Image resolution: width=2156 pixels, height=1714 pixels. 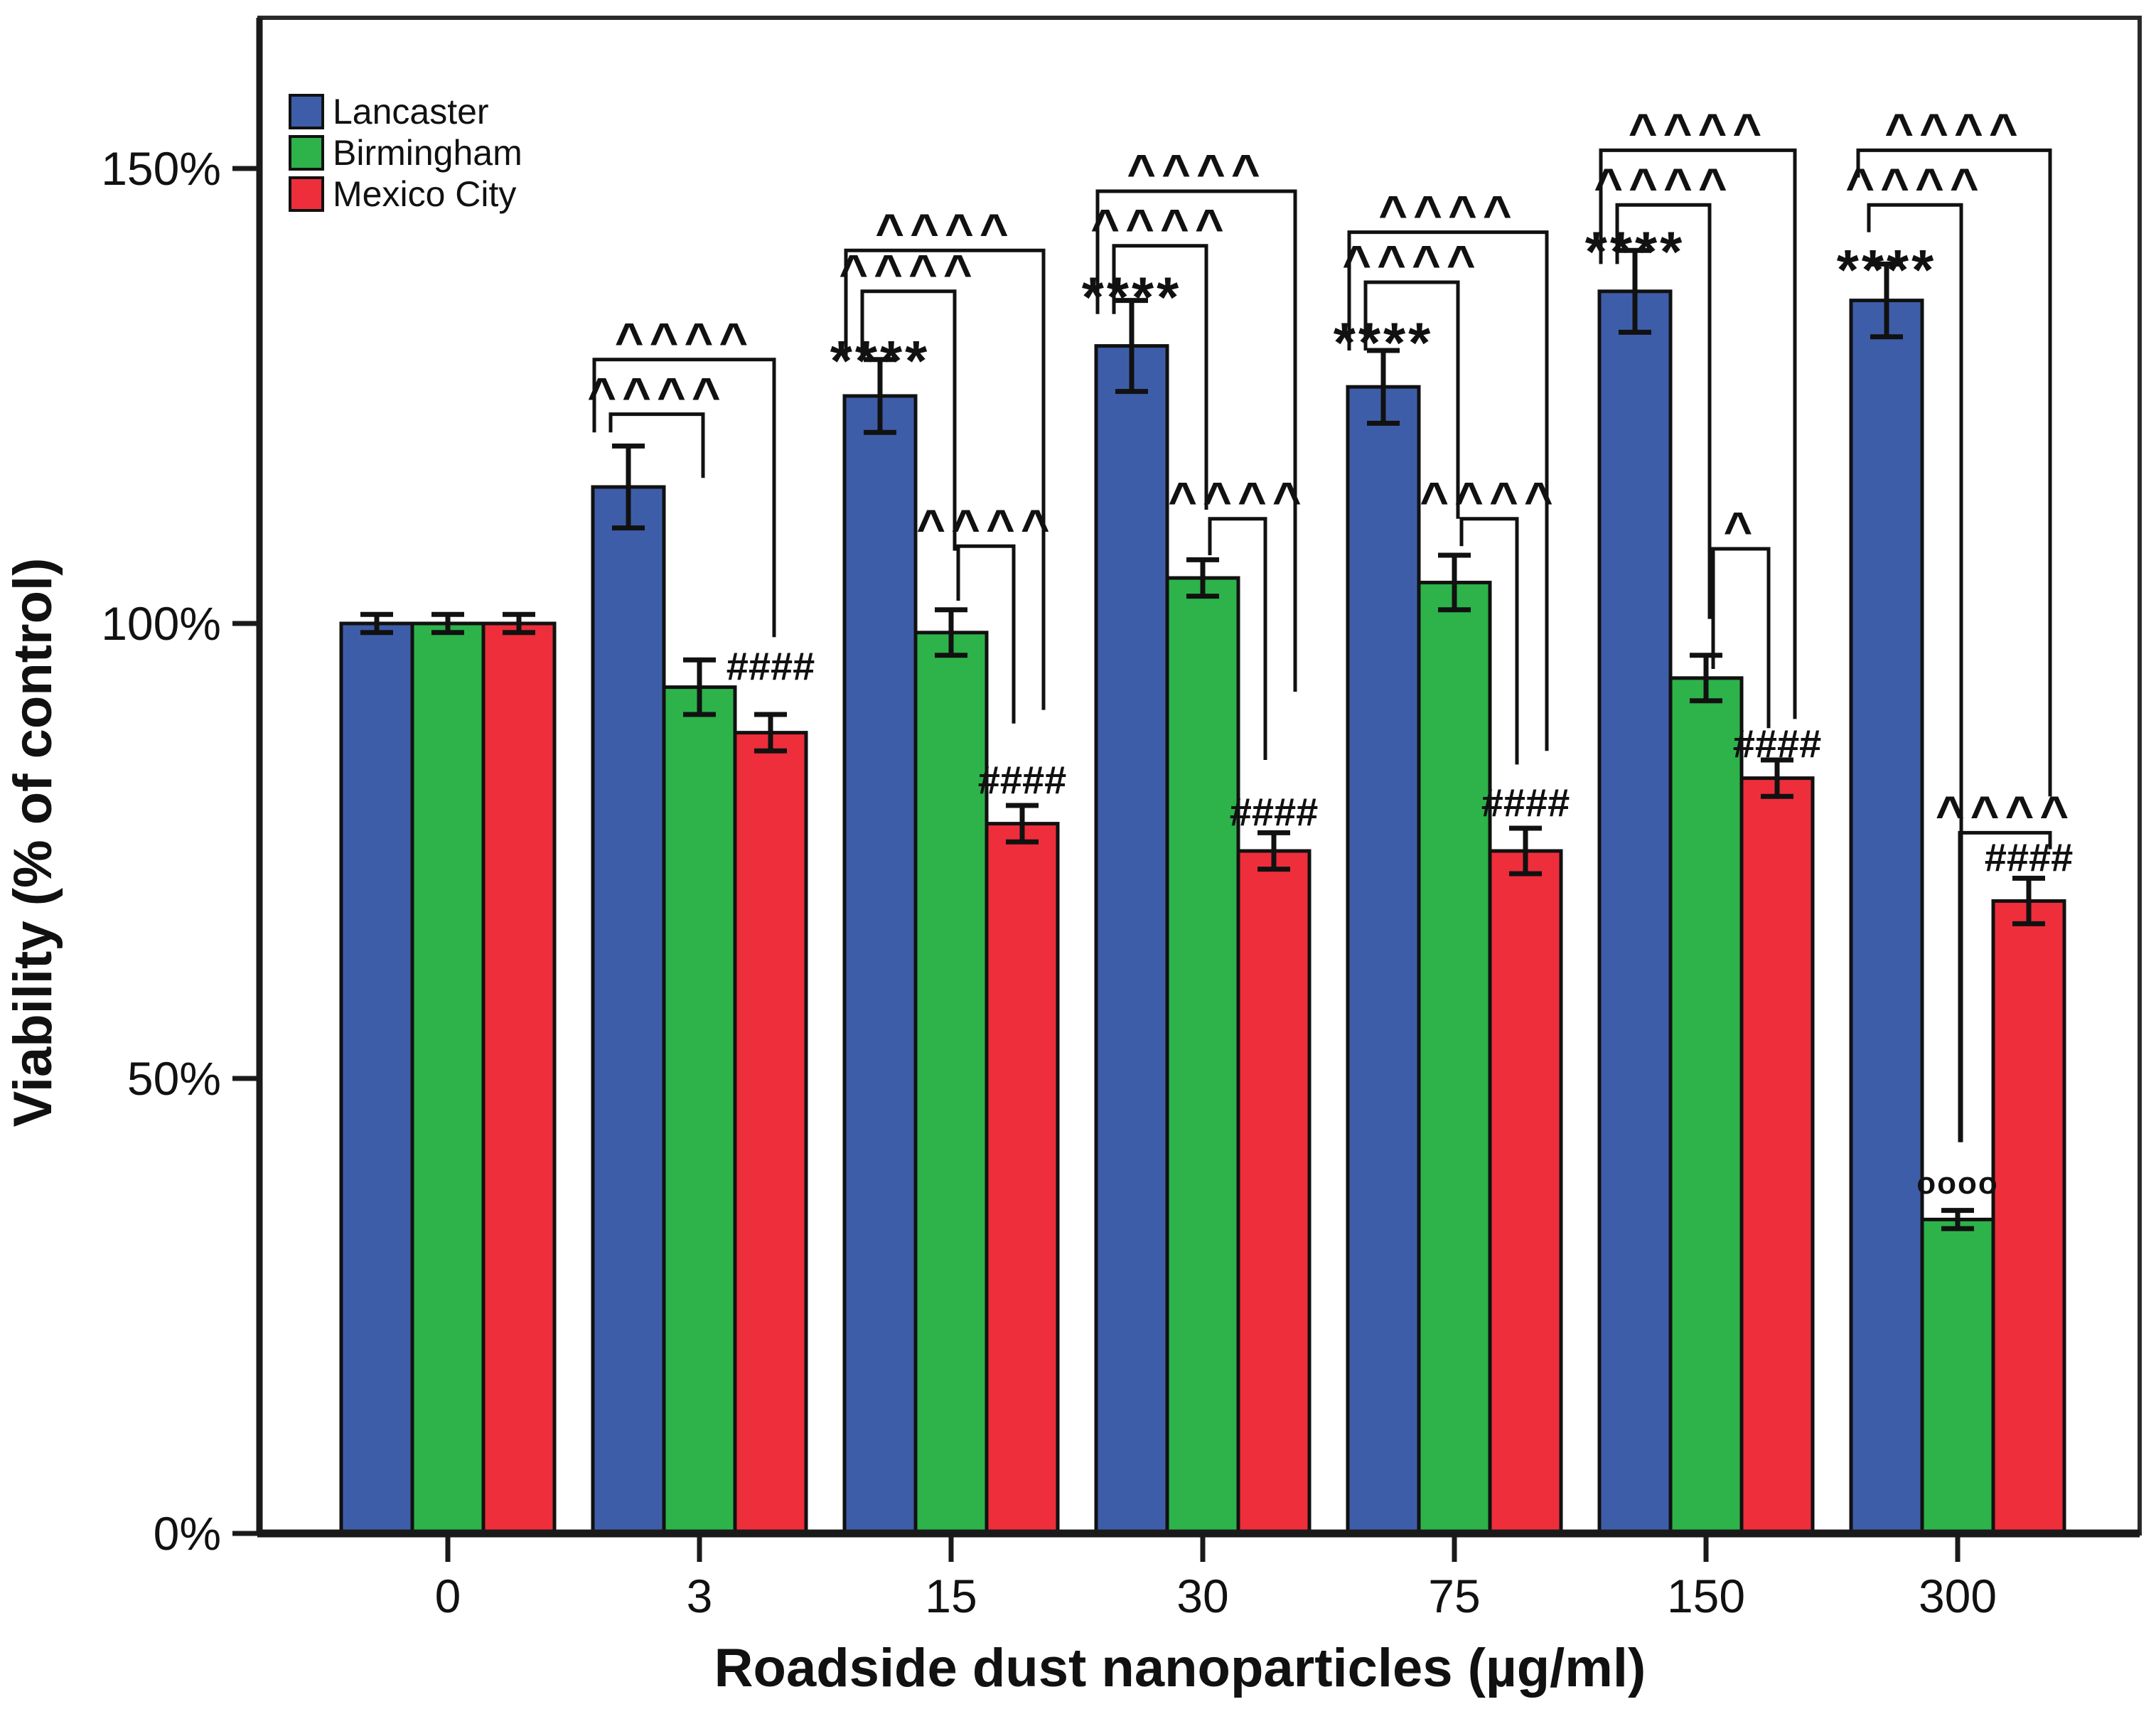 I want to click on bracket-3-0-2-label: ^^^^, so click(x=684, y=340).